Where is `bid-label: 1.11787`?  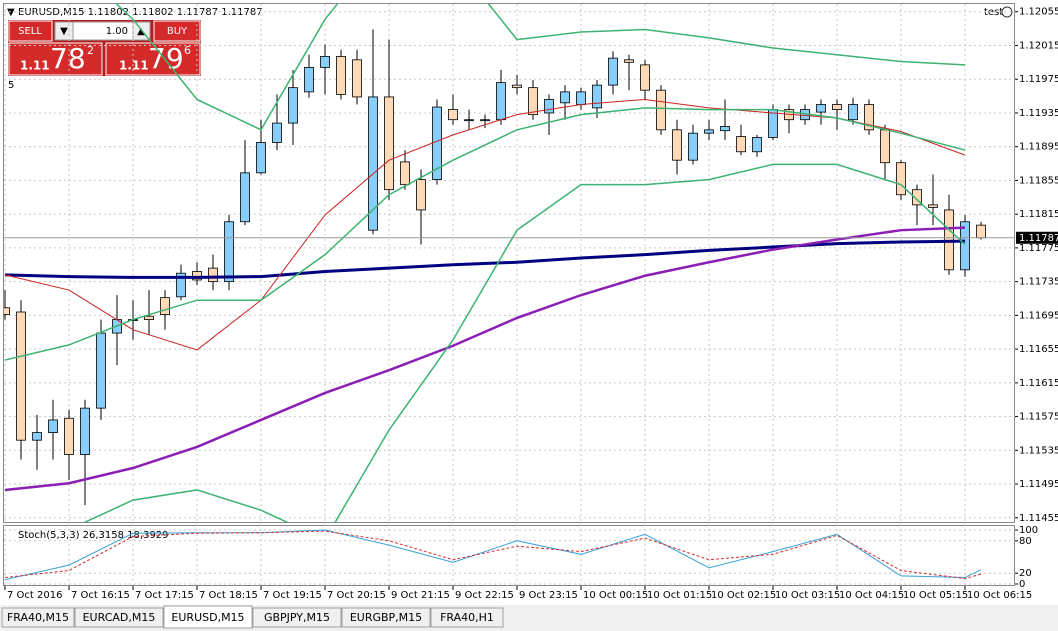
bid-label: 1.11787 is located at coordinates (1038, 238).